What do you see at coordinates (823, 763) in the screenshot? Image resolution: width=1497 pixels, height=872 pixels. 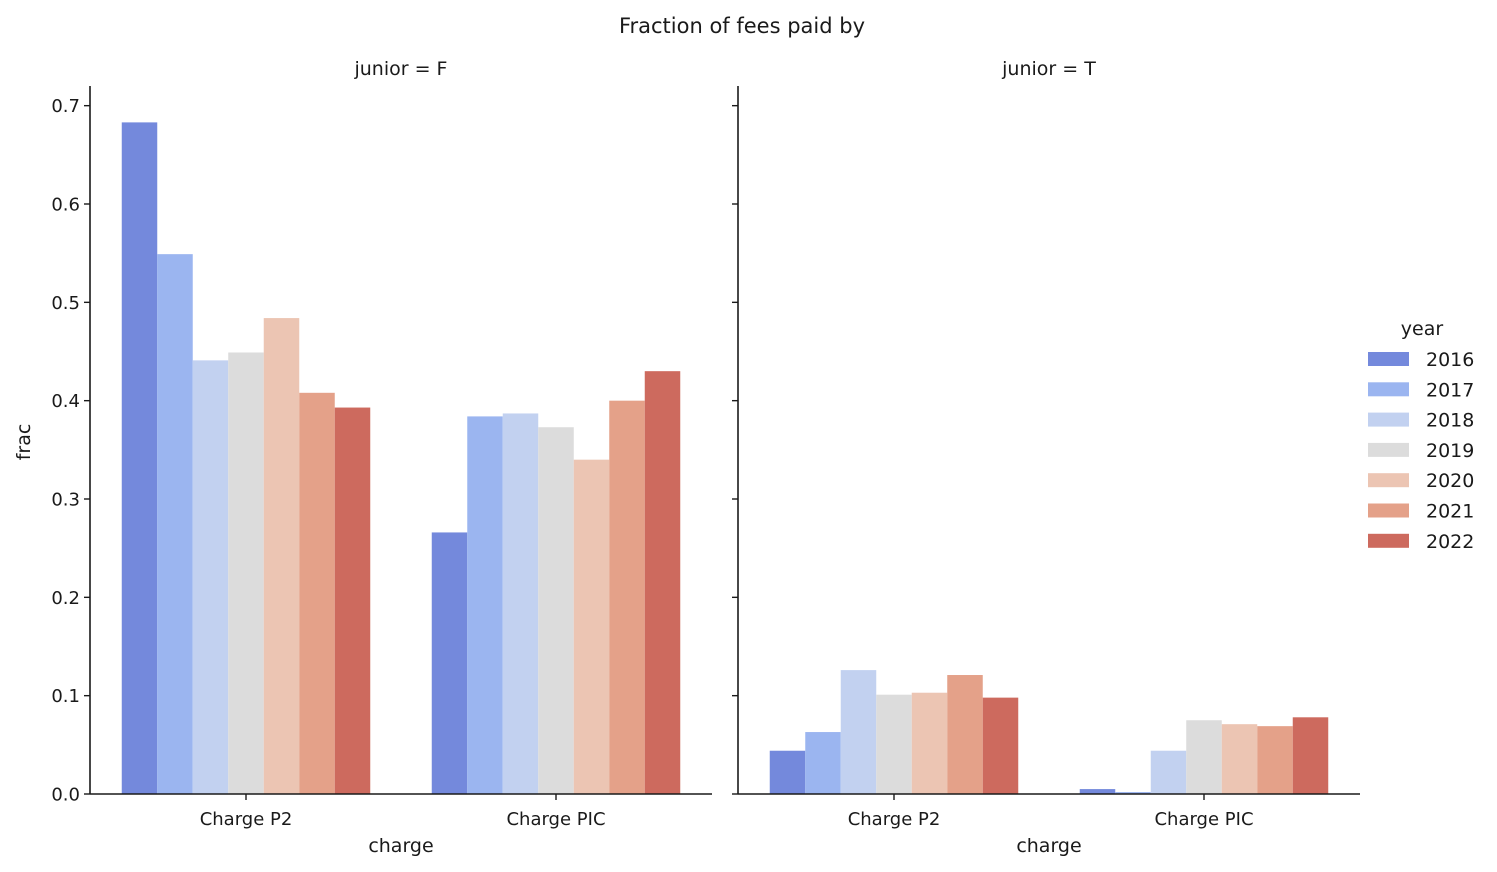 I see `bar-t-charge-p2-2017` at bounding box center [823, 763].